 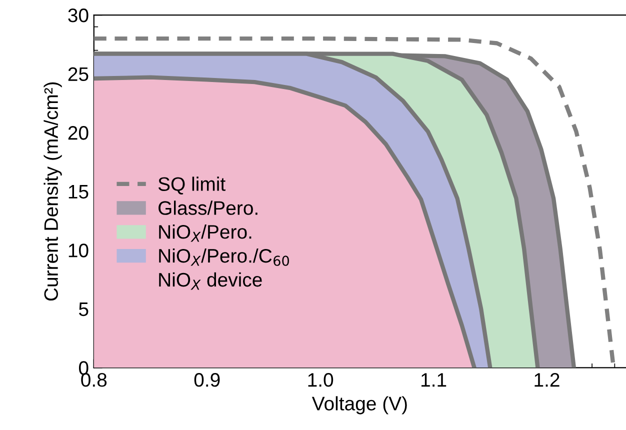 What do you see at coordinates (53, 191) in the screenshot?
I see `y-axis-title: Current Density (mA/cm²)` at bounding box center [53, 191].